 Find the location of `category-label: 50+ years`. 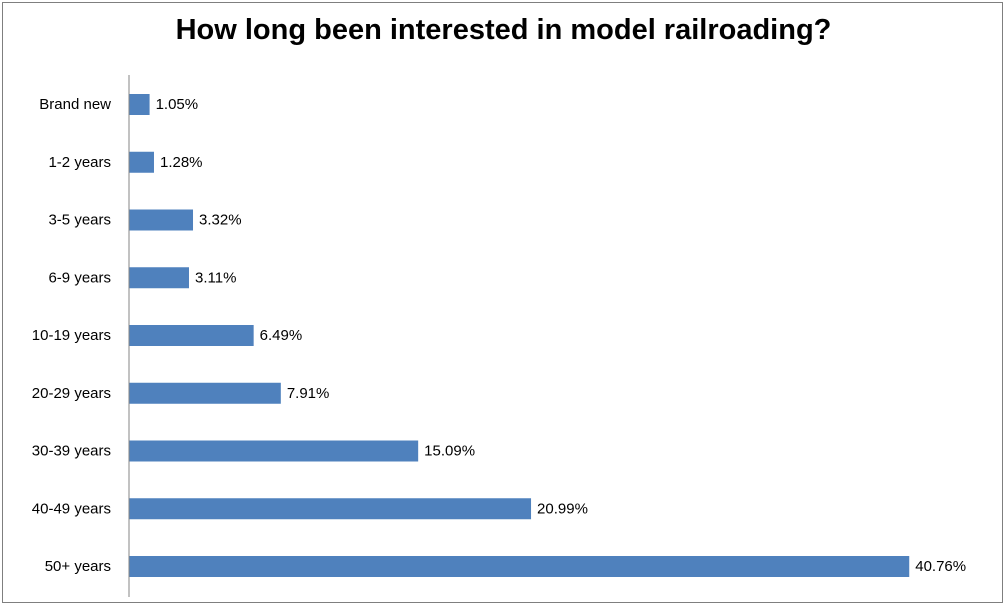

category-label: 50+ years is located at coordinates (78, 566).